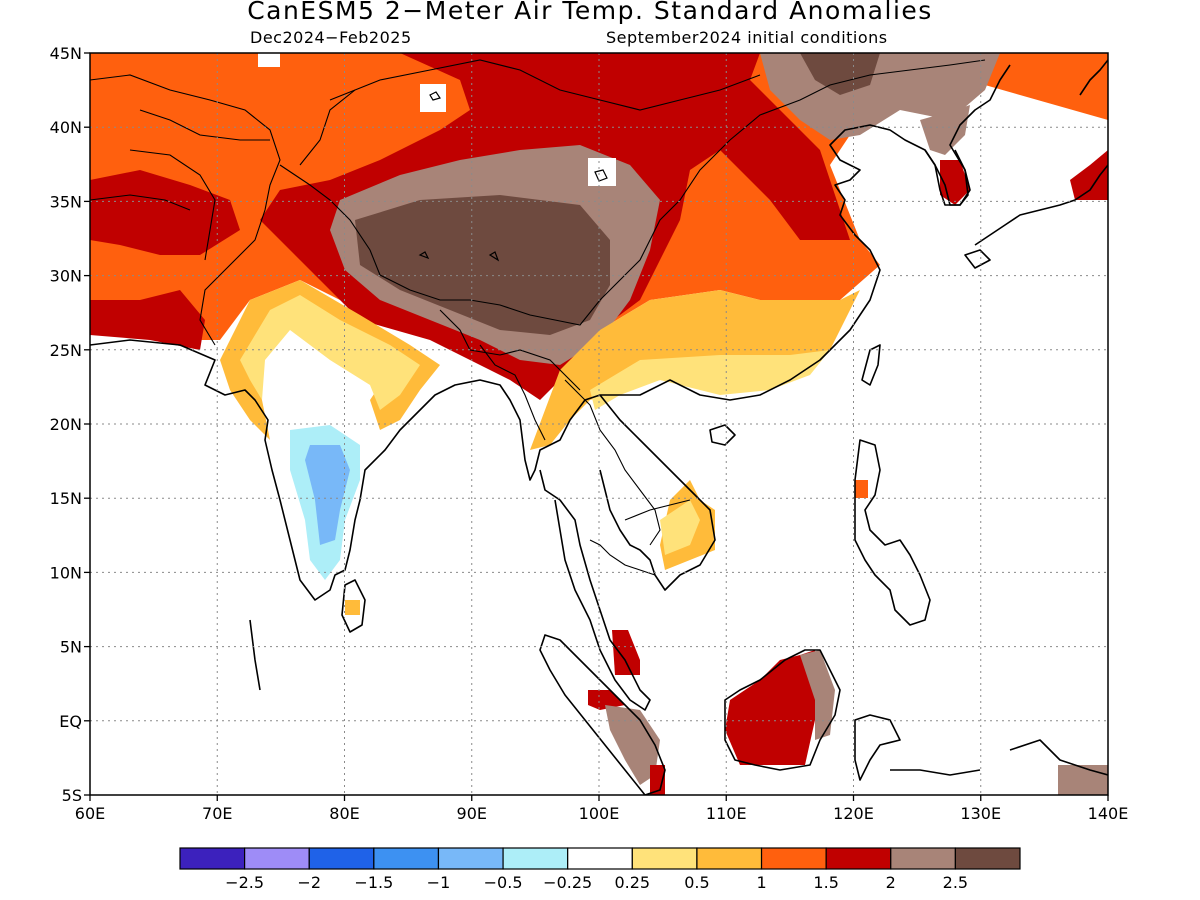 The image size is (1200, 900). What do you see at coordinates (606, 700) in the screenshot?
I see `anomaly-region-1.5to2-sumatra` at bounding box center [606, 700].